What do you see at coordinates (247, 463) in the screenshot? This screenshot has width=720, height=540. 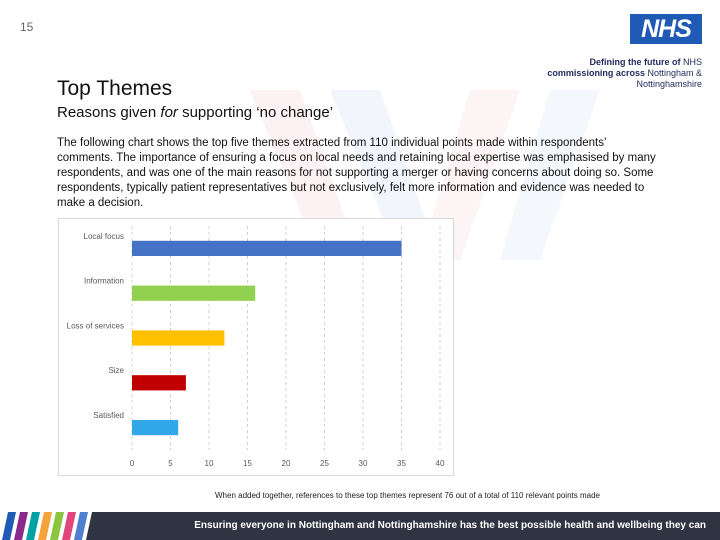 I see `x-tick-label: 15` at bounding box center [247, 463].